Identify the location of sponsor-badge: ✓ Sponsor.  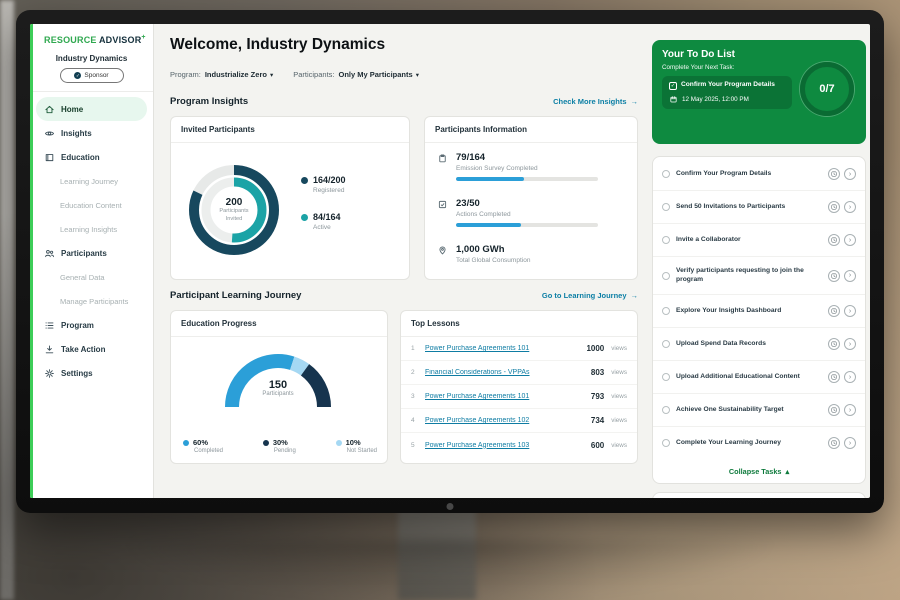
(91, 75).